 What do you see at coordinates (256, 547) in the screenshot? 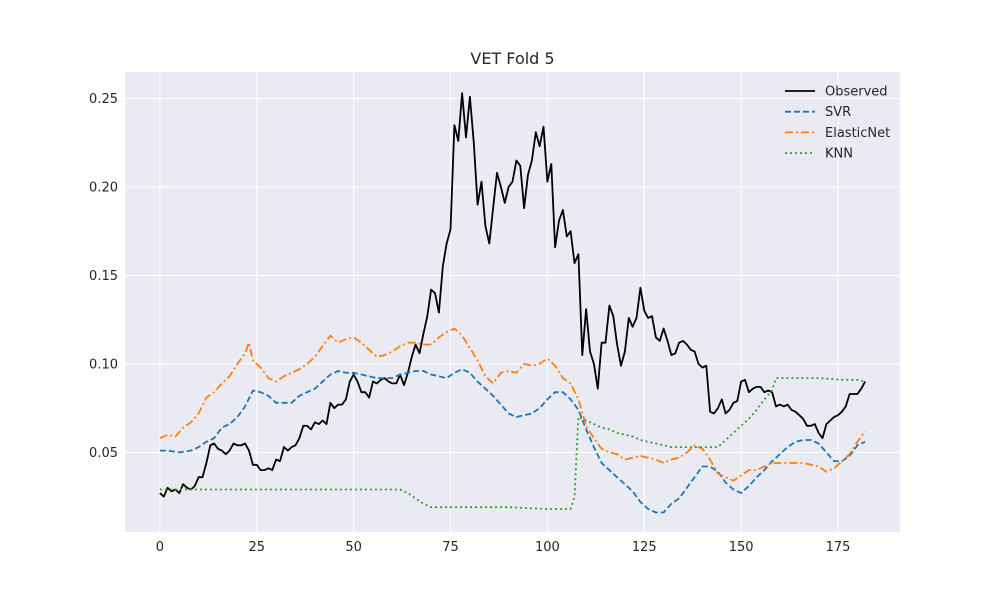
I see `x-tick-label: 25` at bounding box center [256, 547].